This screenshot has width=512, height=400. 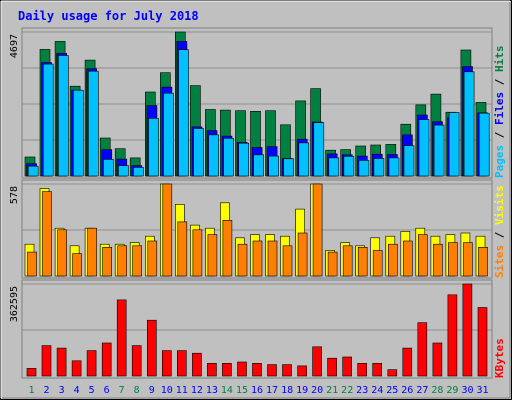 I want to click on day-label-26: 26, so click(x=407, y=390).